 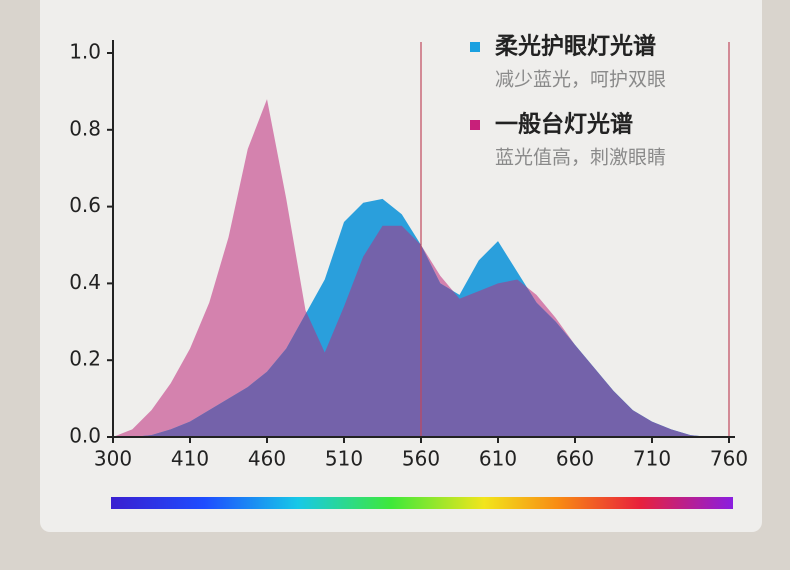 I want to click on y-tick-label: 0.2, so click(x=85, y=359).